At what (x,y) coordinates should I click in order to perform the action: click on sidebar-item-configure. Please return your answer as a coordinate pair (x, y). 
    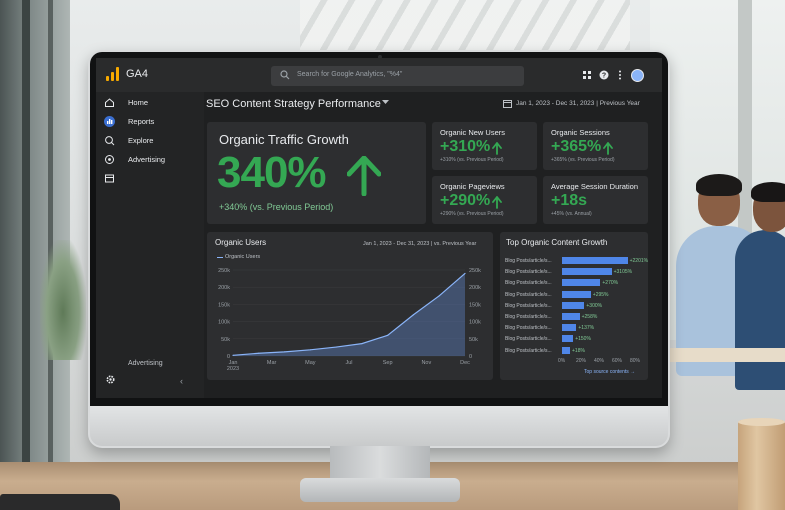
    Looking at the image, I should click on (150, 179).